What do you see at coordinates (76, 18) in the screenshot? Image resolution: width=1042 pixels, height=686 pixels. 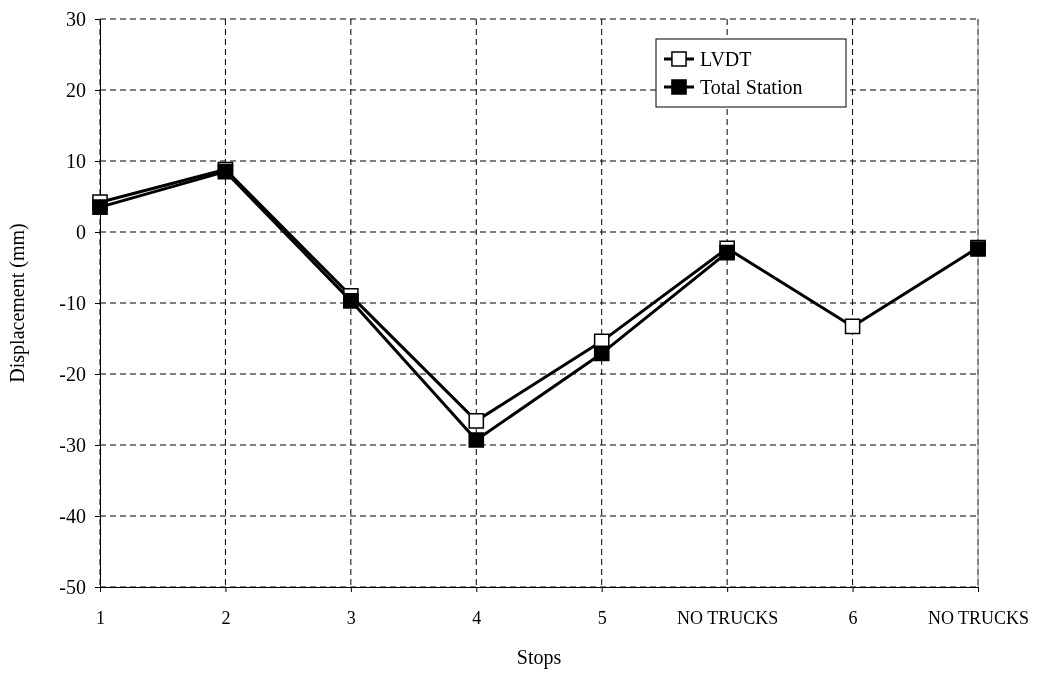 I see `y-tick-label: 30` at bounding box center [76, 18].